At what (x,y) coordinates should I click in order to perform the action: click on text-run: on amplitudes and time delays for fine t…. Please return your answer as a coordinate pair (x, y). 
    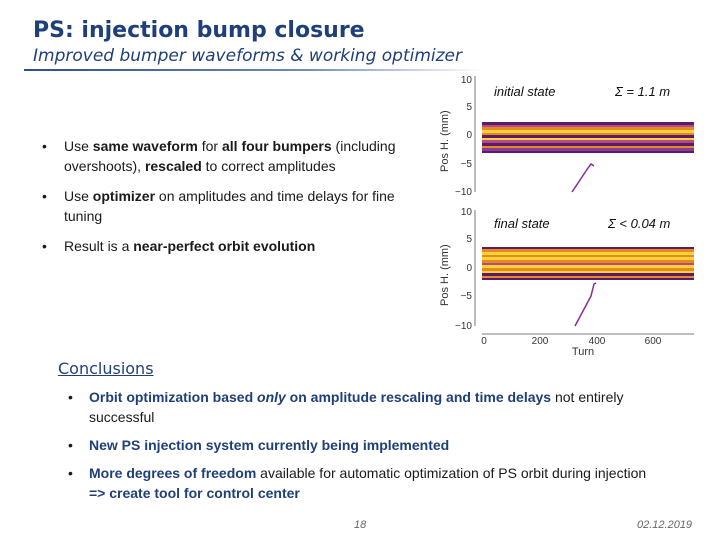
    Looking at the image, I should click on (229, 206).